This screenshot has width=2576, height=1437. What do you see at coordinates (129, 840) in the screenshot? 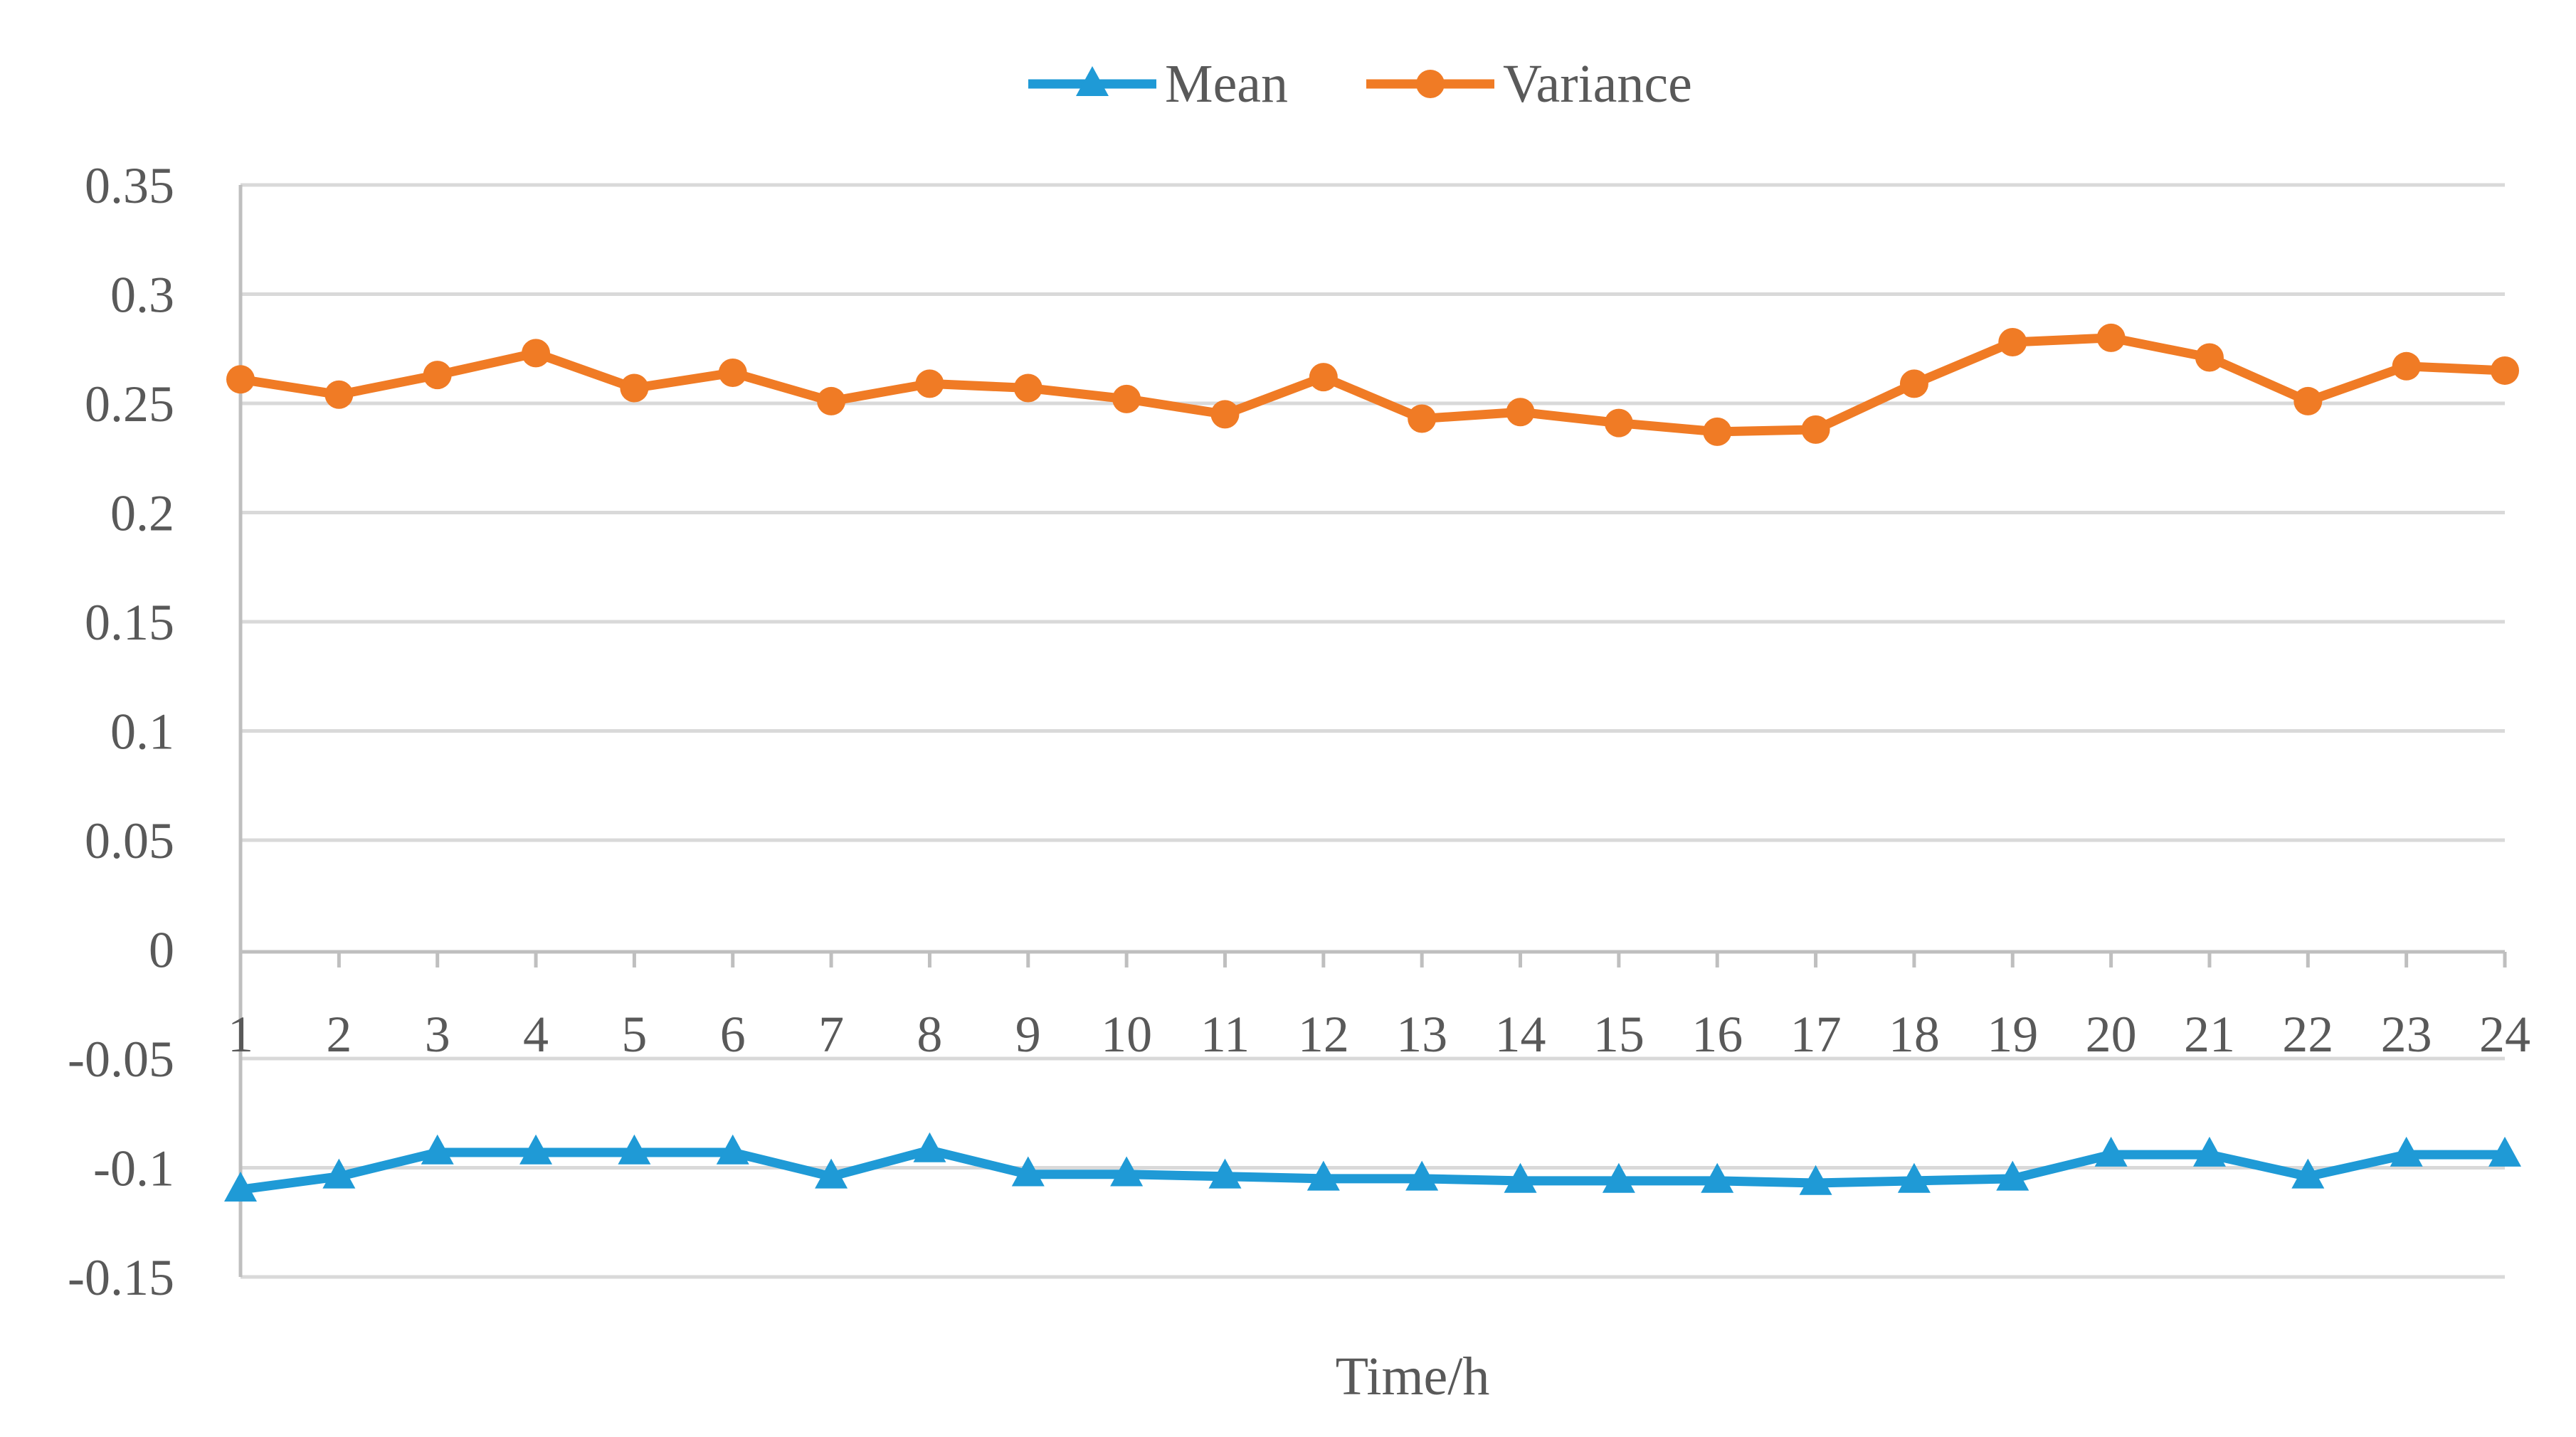
I see `y-tick-label: 0.05` at bounding box center [129, 840].